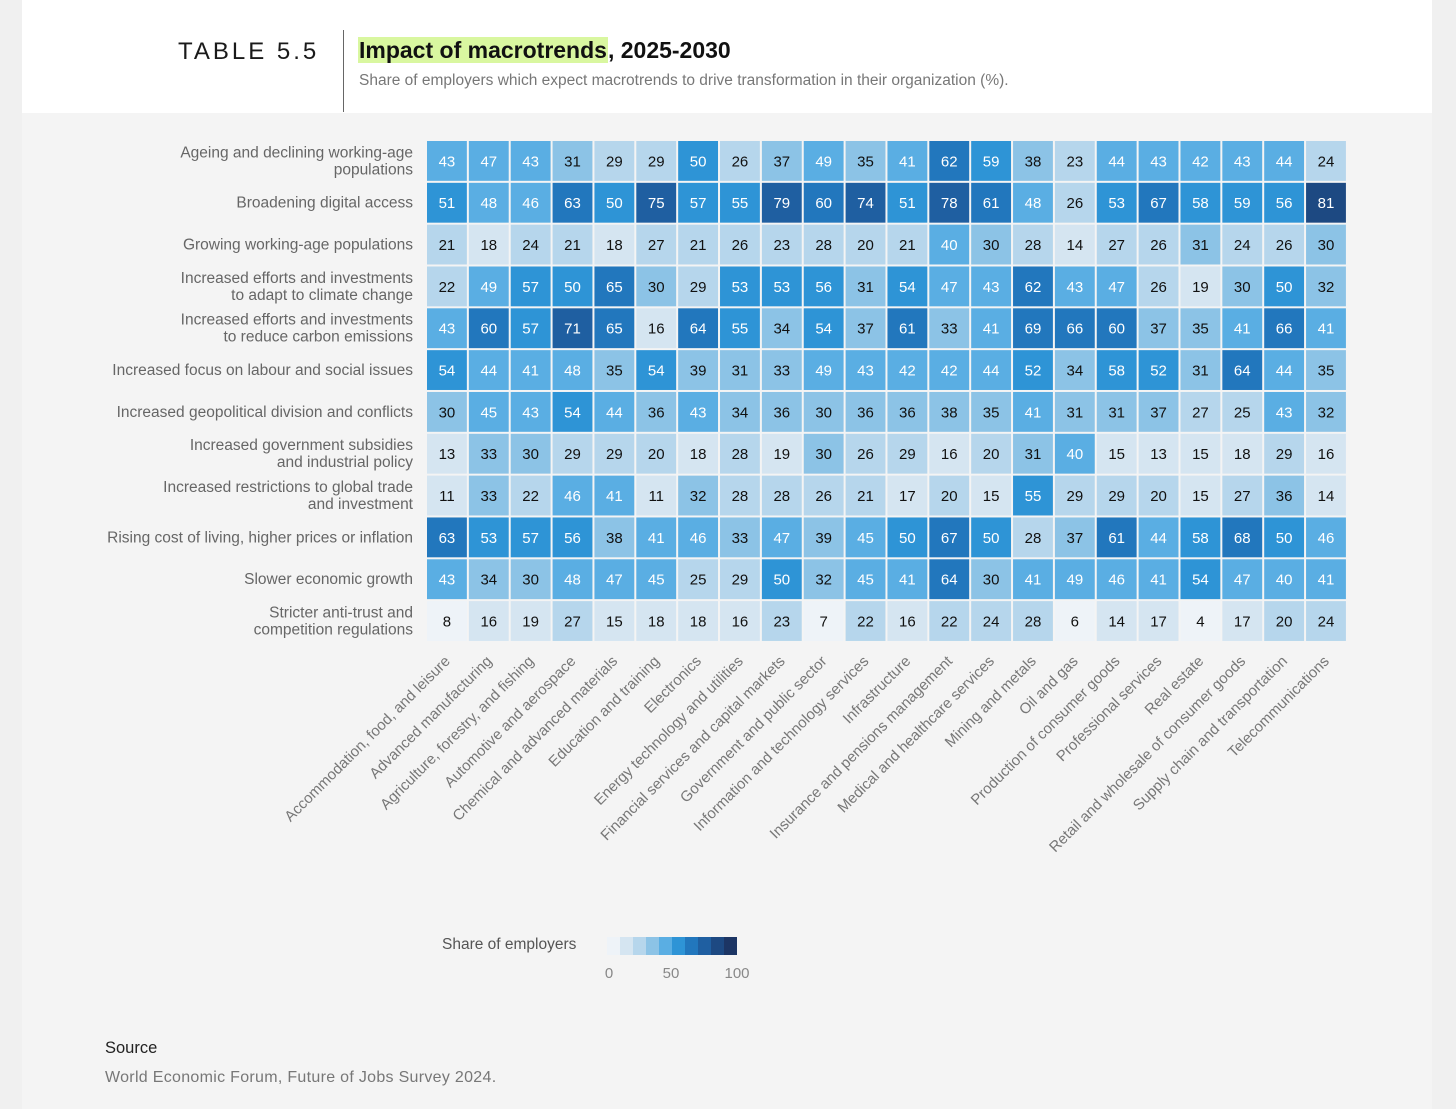 The image size is (1456, 1109). What do you see at coordinates (949, 203) in the screenshot?
I see `cell-value-label: 78` at bounding box center [949, 203].